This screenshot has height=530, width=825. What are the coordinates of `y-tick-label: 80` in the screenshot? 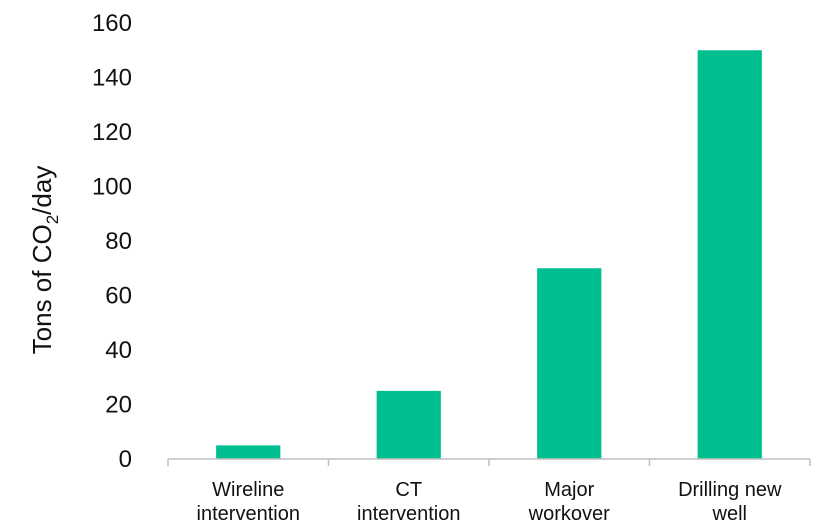 It's located at (118, 241).